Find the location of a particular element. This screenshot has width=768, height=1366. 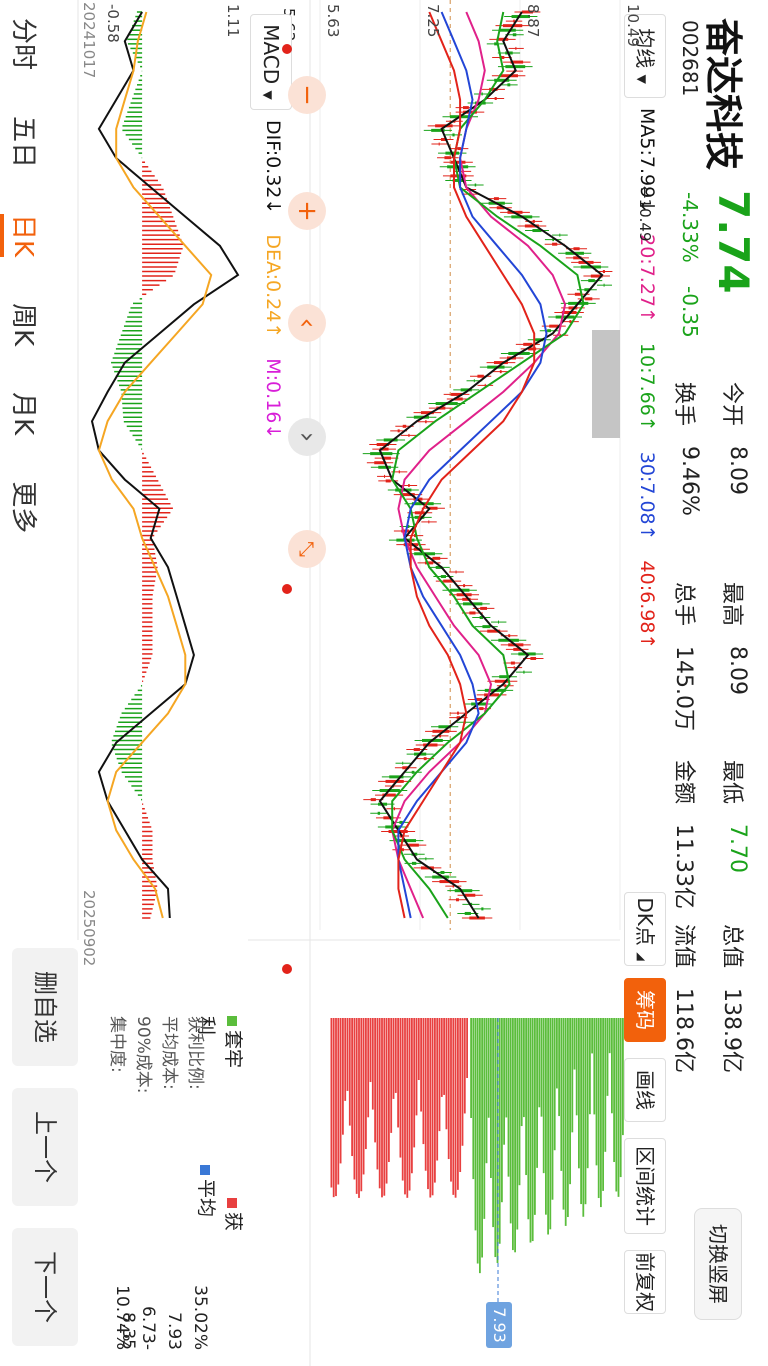

tab-4: 月K is located at coordinates (23, 414).